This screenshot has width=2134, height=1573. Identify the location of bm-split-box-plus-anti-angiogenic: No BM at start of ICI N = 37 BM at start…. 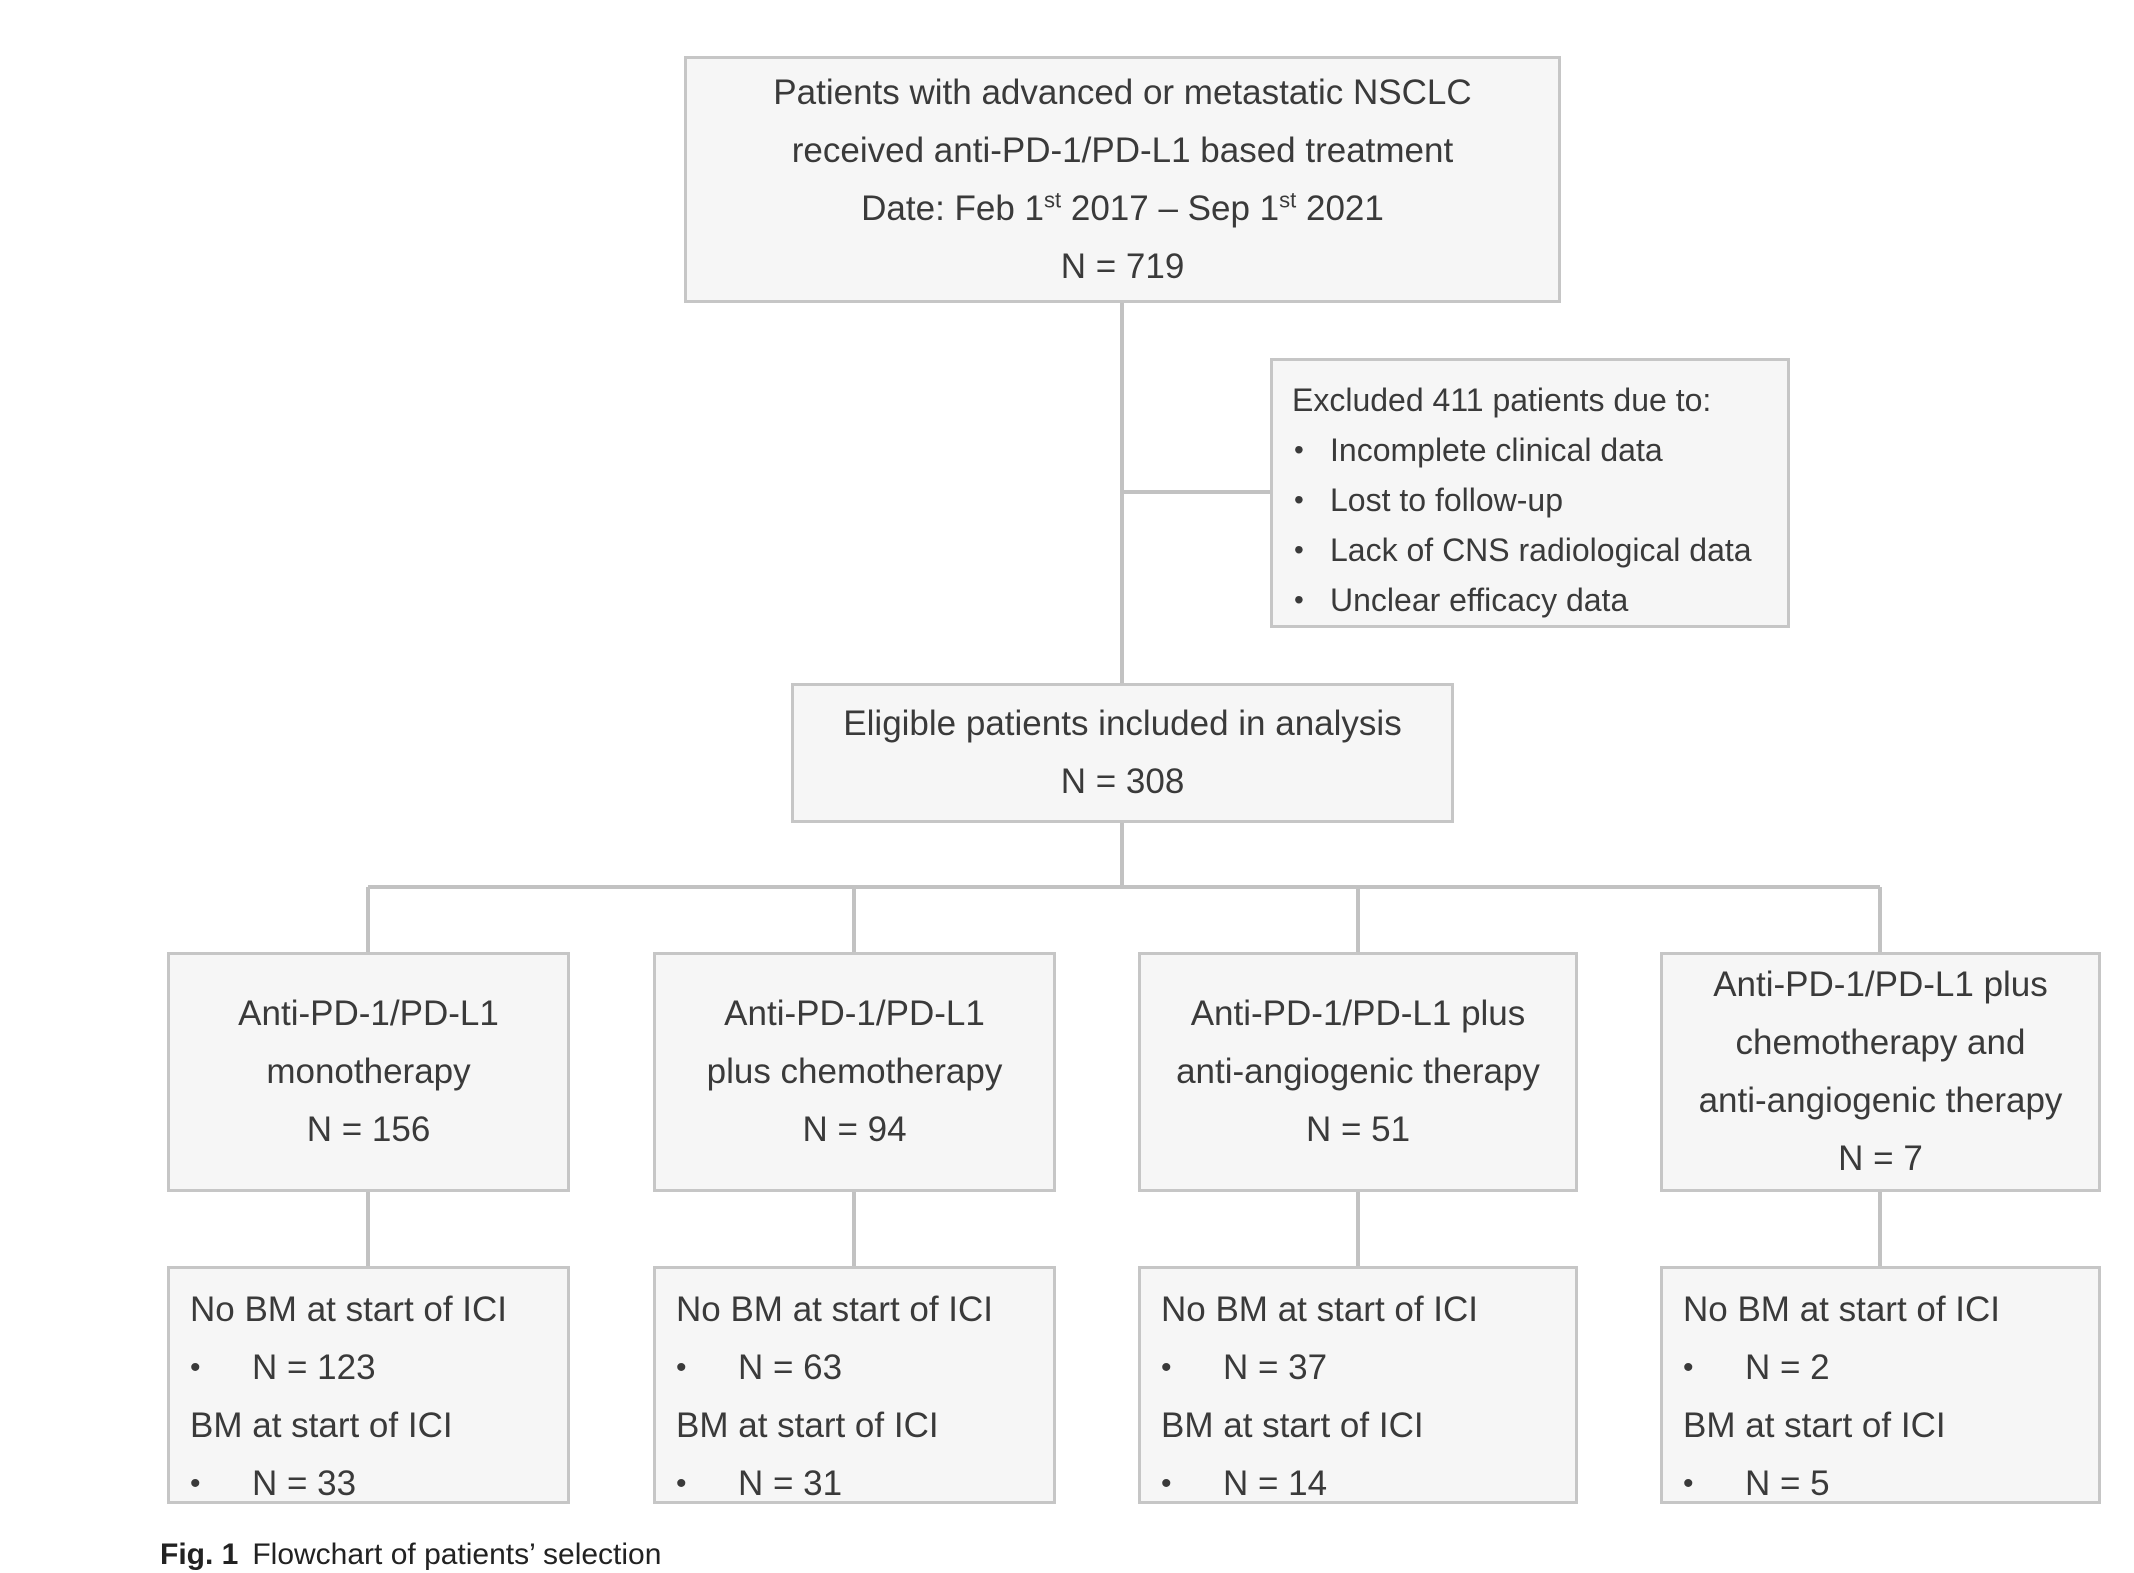
(1358, 1389).